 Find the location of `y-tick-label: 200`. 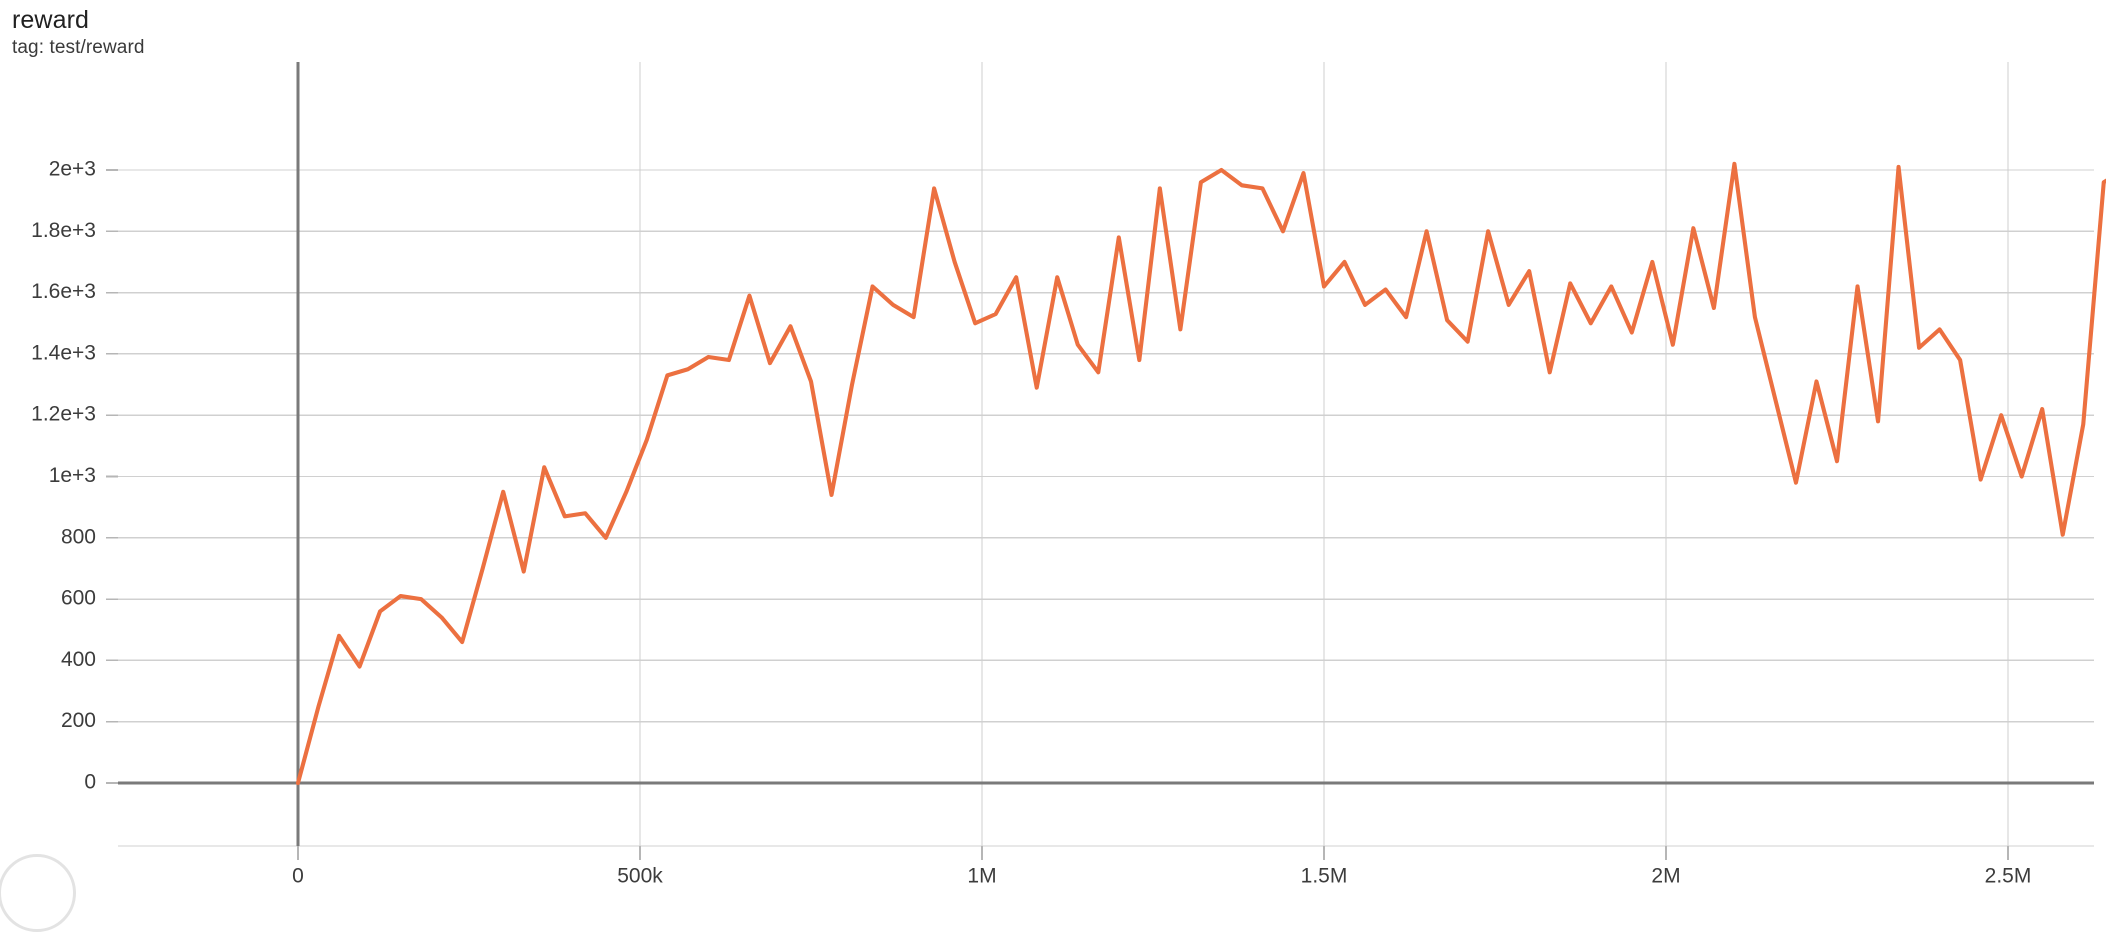

y-tick-label: 200 is located at coordinates (78, 720).